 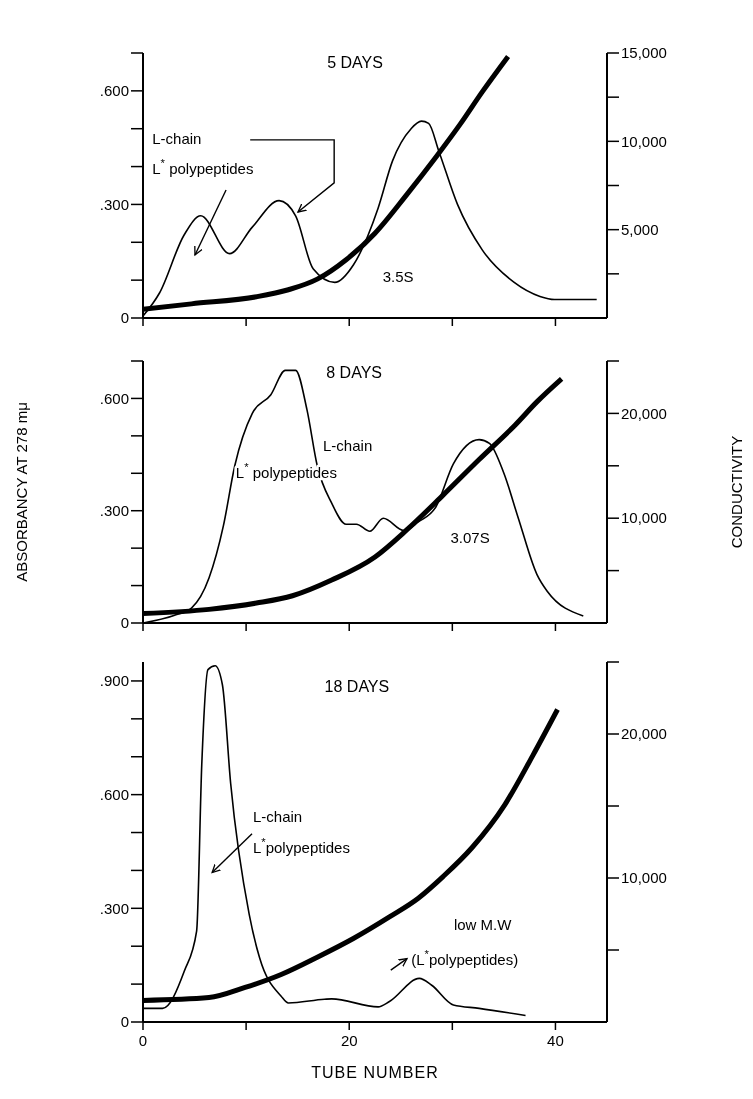 I want to click on y2-tick-label: 15,000, so click(x=644, y=53).